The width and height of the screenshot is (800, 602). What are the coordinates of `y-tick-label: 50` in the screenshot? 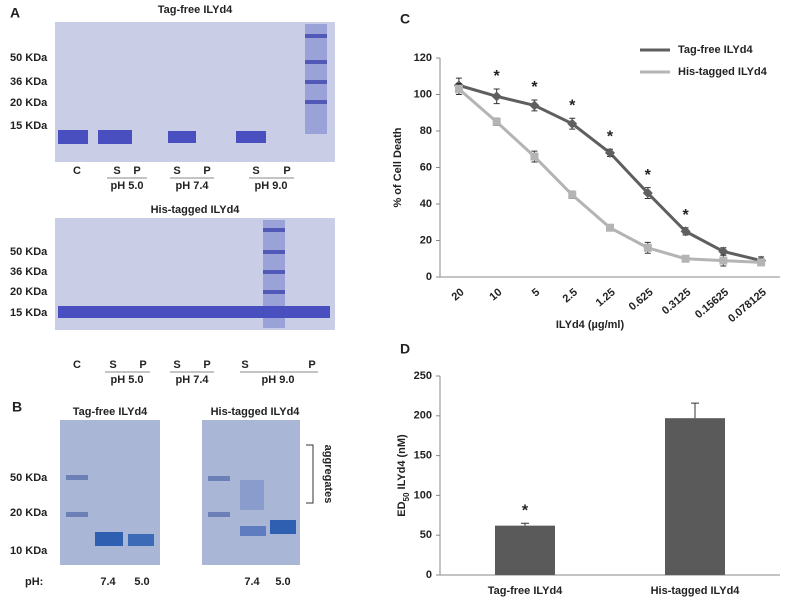 It's located at (426, 535).